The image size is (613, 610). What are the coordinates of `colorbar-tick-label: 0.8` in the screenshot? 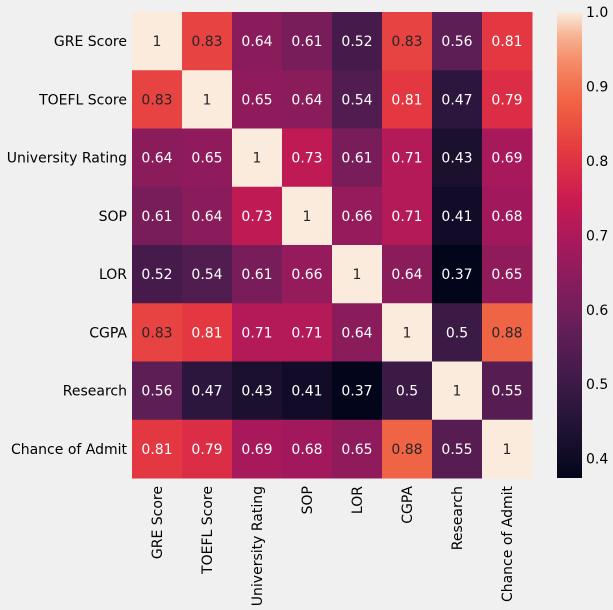 It's located at (597, 162).